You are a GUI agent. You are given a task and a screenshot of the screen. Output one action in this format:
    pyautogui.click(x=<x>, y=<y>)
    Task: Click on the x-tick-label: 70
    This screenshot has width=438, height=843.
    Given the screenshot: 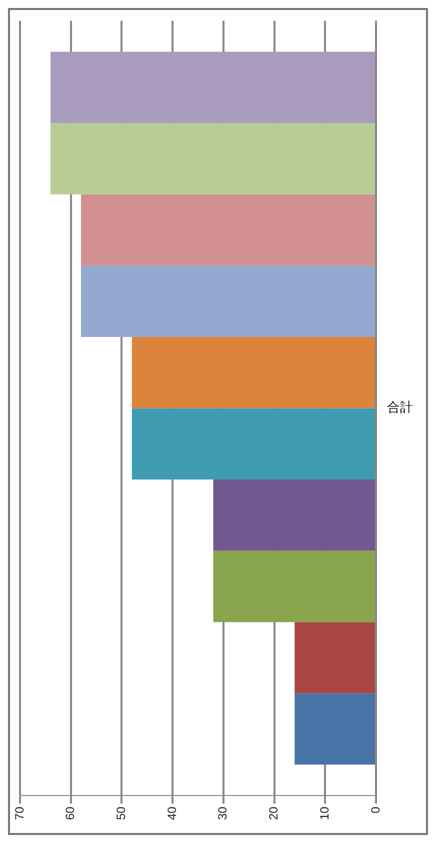 What is the action you would take?
    pyautogui.click(x=19, y=813)
    